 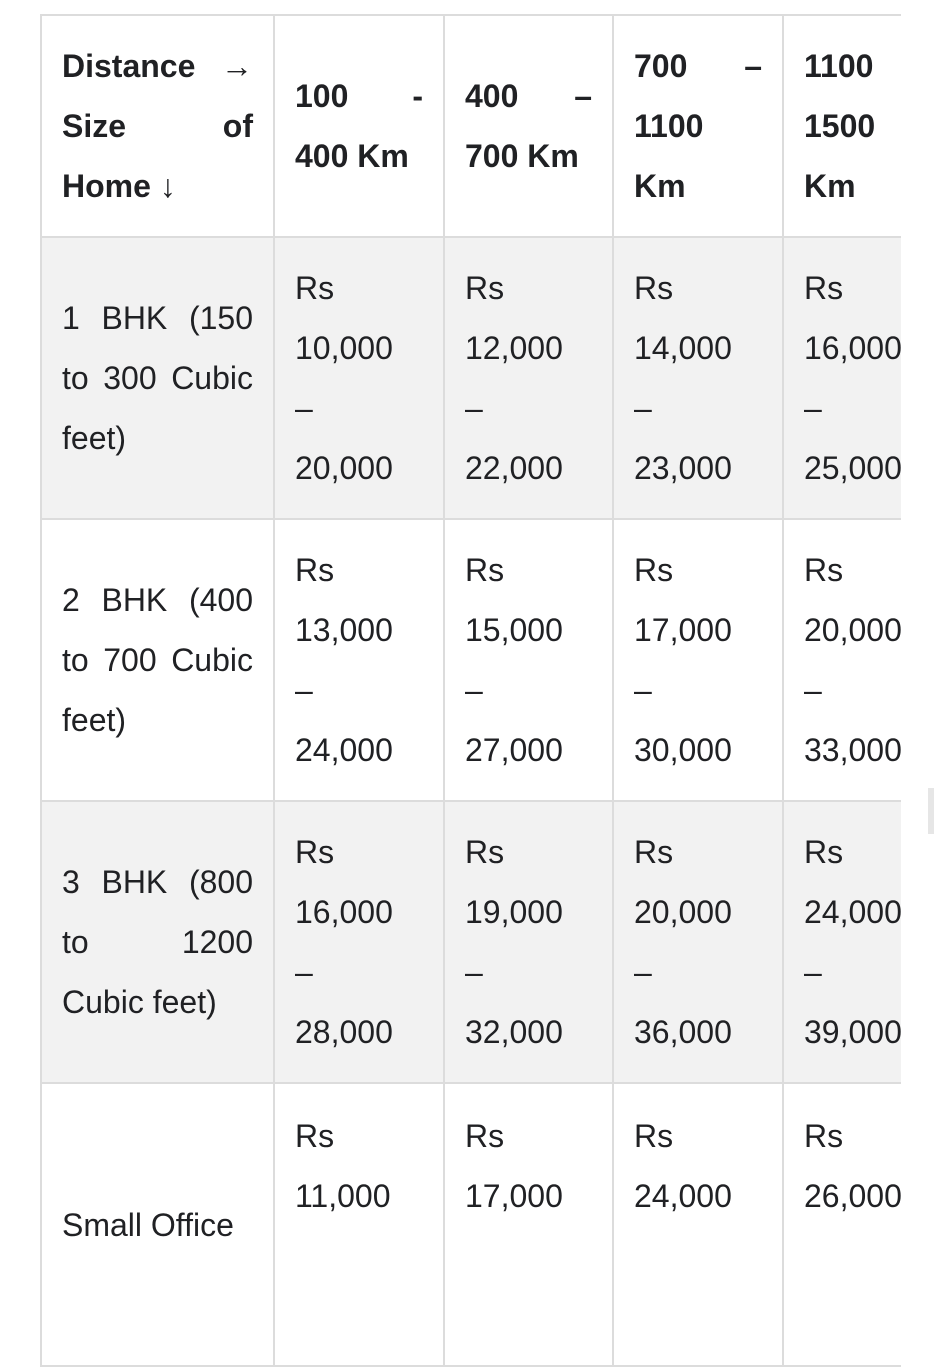 What do you see at coordinates (359, 378) in the screenshot?
I see `price-cell: Rs 10,000 – 20,000` at bounding box center [359, 378].